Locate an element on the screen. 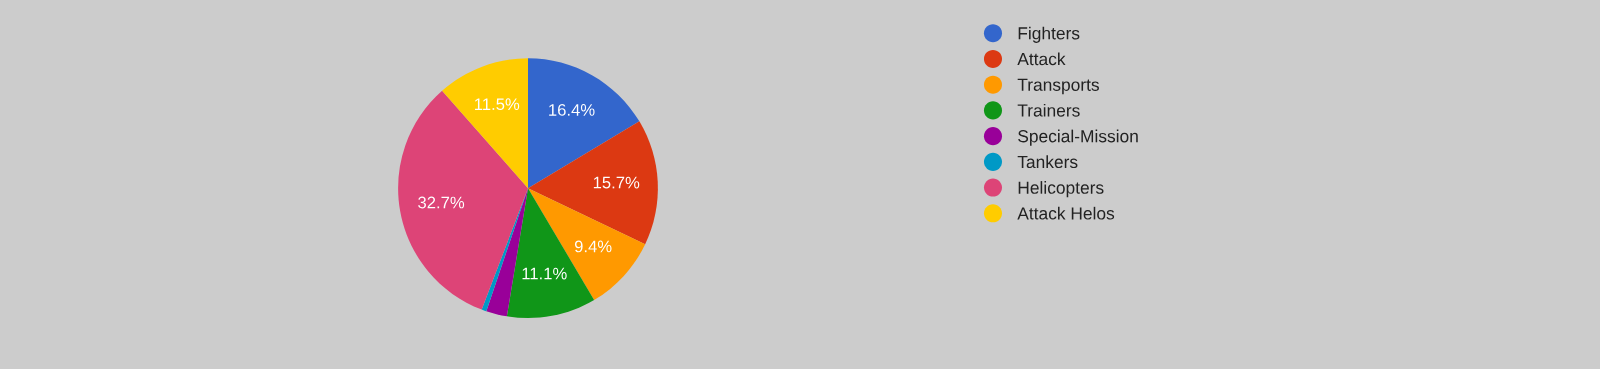 This screenshot has height=369, width=1600. legend-label: Attack is located at coordinates (1041, 59).